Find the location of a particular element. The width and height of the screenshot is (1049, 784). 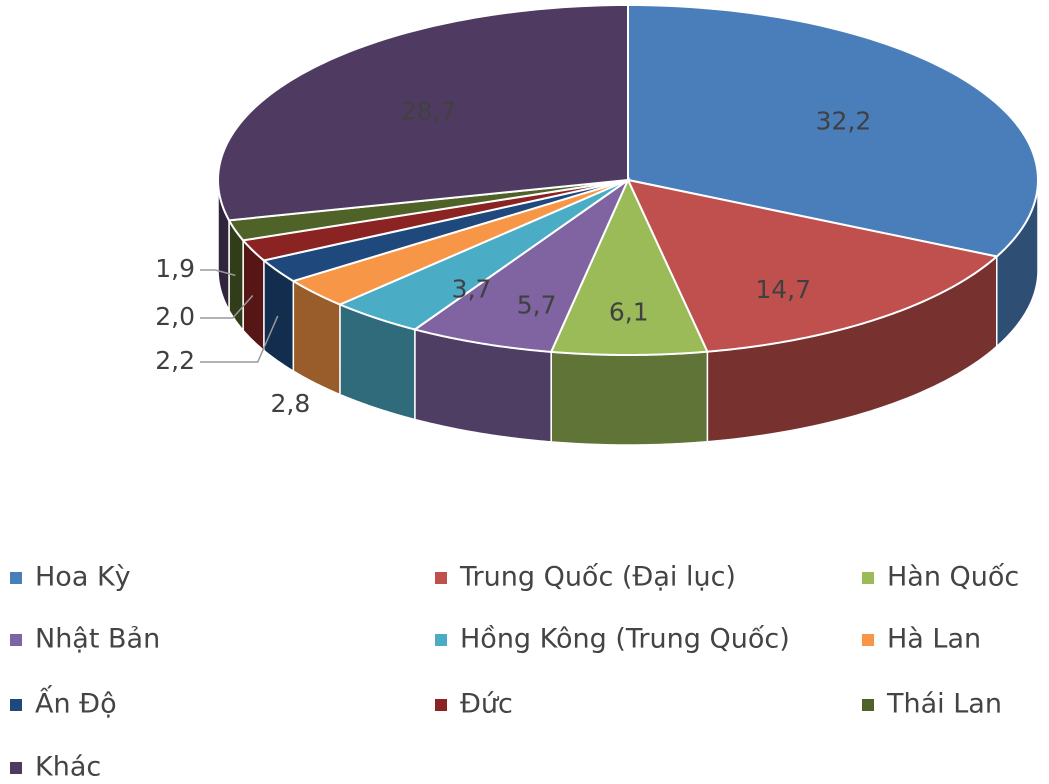

legend-label: Hồng Kông (Trung Quốc) is located at coordinates (625, 639).